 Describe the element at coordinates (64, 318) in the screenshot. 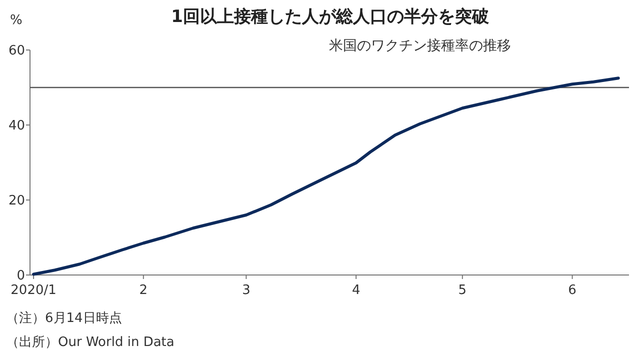

I see `text: （注）6月14日時点` at that location.